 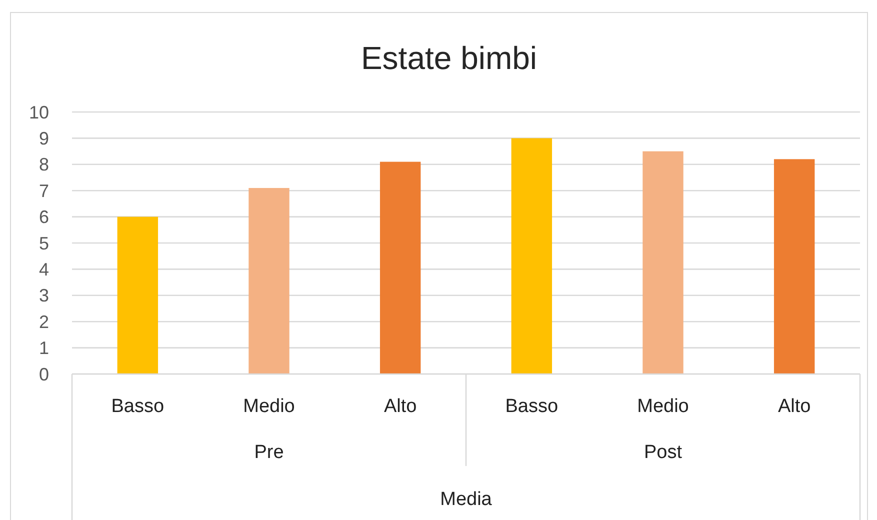 I want to click on y-tick-label: 3, so click(x=43, y=296).